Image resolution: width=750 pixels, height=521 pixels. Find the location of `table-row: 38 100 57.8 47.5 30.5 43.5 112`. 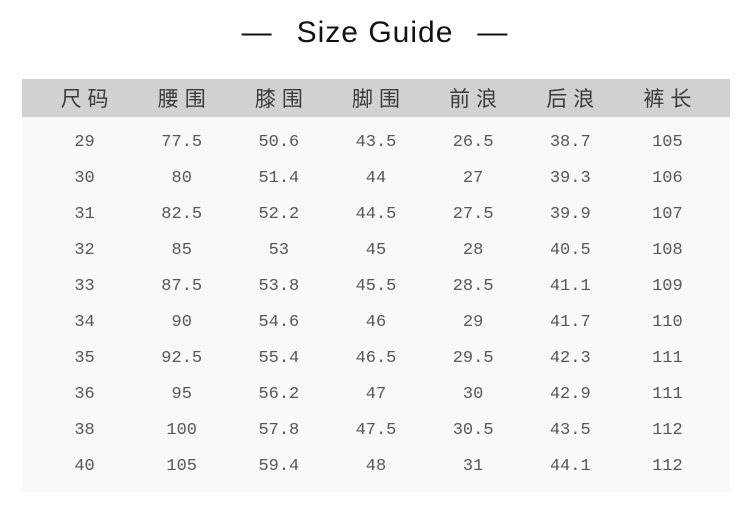

table-row: 38 100 57.8 47.5 30.5 43.5 112 is located at coordinates (376, 431).